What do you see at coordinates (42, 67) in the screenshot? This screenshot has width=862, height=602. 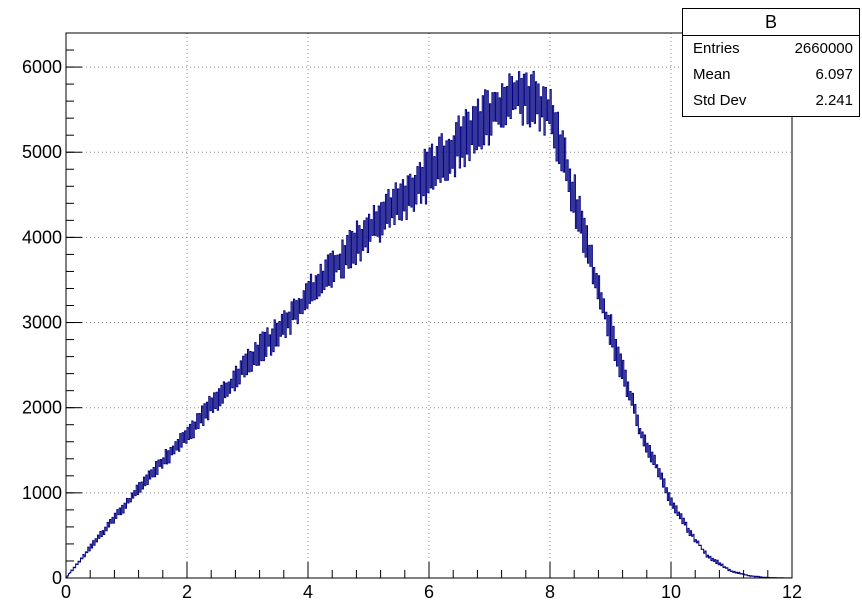 I see `y-tick-label: 6000` at bounding box center [42, 67].